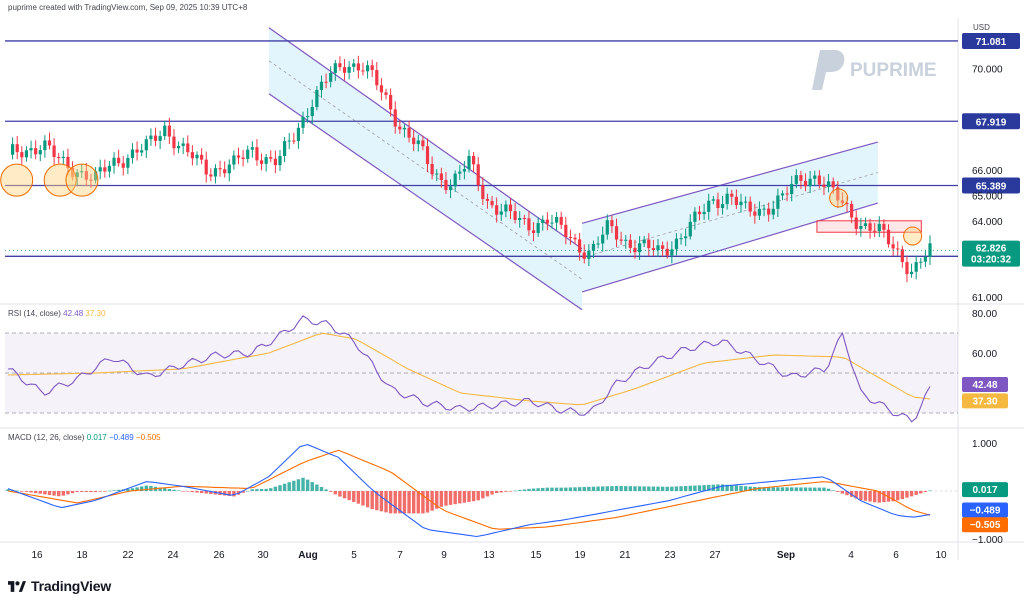 The width and height of the screenshot is (1024, 605). What do you see at coordinates (941, 555) in the screenshot?
I see `time-tick-label: 10` at bounding box center [941, 555].